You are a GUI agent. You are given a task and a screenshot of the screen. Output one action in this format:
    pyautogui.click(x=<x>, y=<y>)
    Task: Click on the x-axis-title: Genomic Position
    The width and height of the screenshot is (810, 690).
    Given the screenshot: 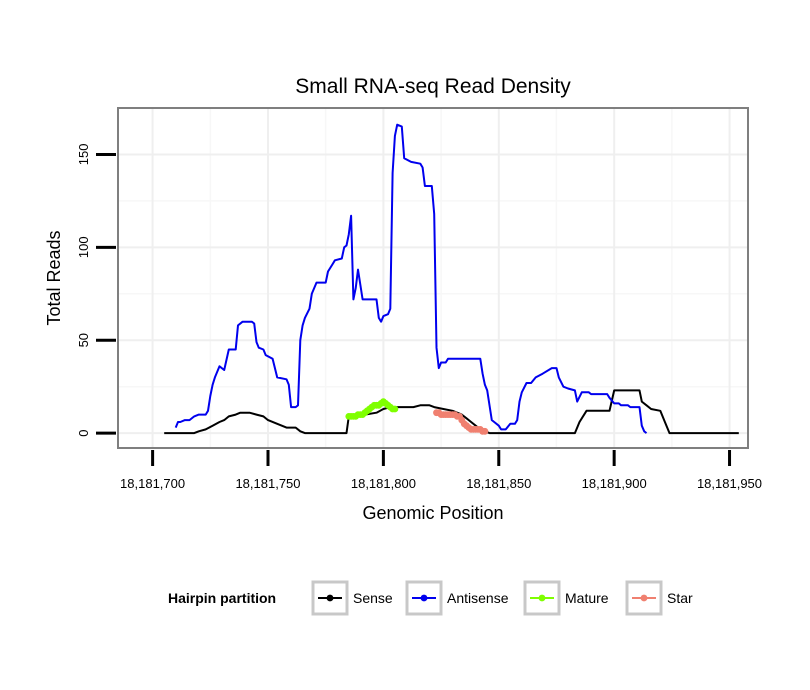 What is the action you would take?
    pyautogui.click(x=432, y=513)
    